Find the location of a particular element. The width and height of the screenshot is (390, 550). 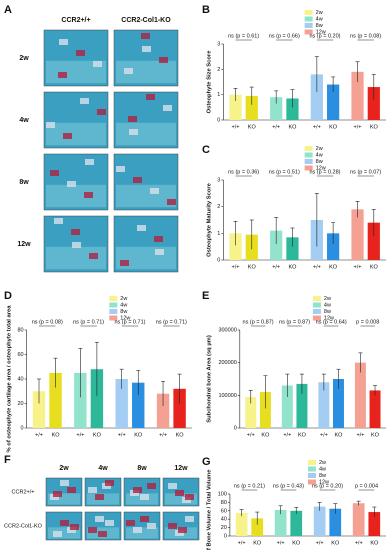

legend-label: 4w is located at coordinates (319, 155).